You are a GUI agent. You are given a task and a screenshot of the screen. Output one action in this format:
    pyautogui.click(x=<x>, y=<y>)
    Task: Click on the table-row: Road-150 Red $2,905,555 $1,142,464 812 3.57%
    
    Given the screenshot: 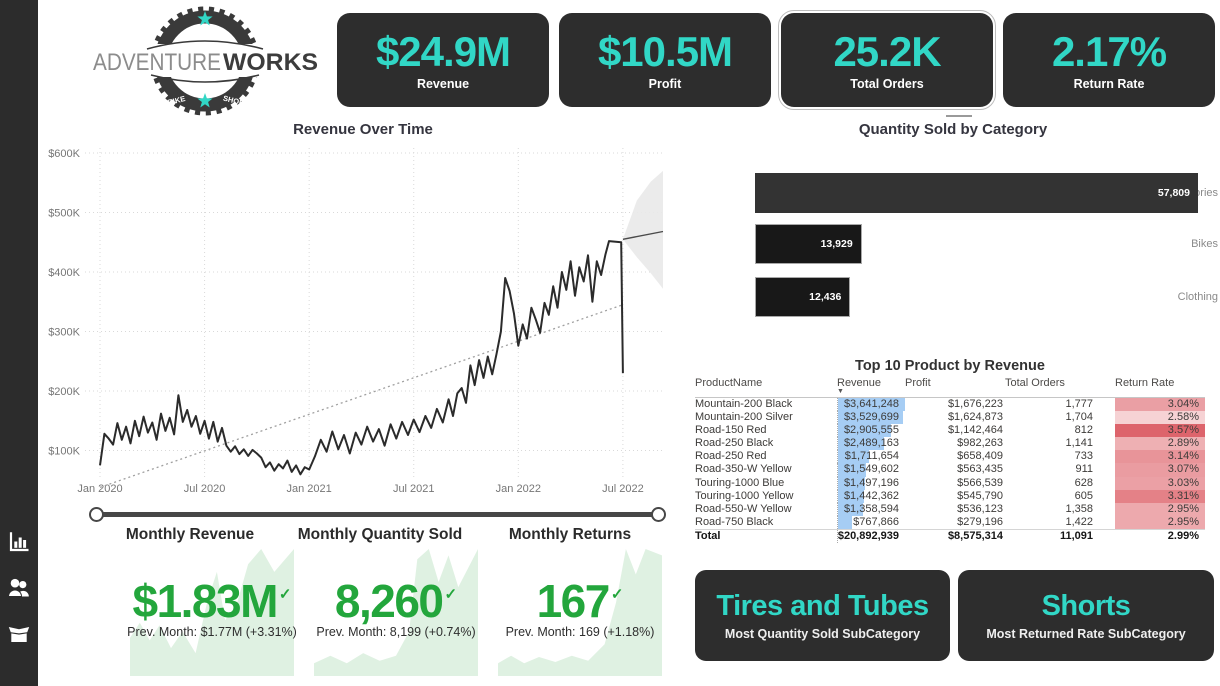 What is the action you would take?
    pyautogui.click(x=950, y=431)
    